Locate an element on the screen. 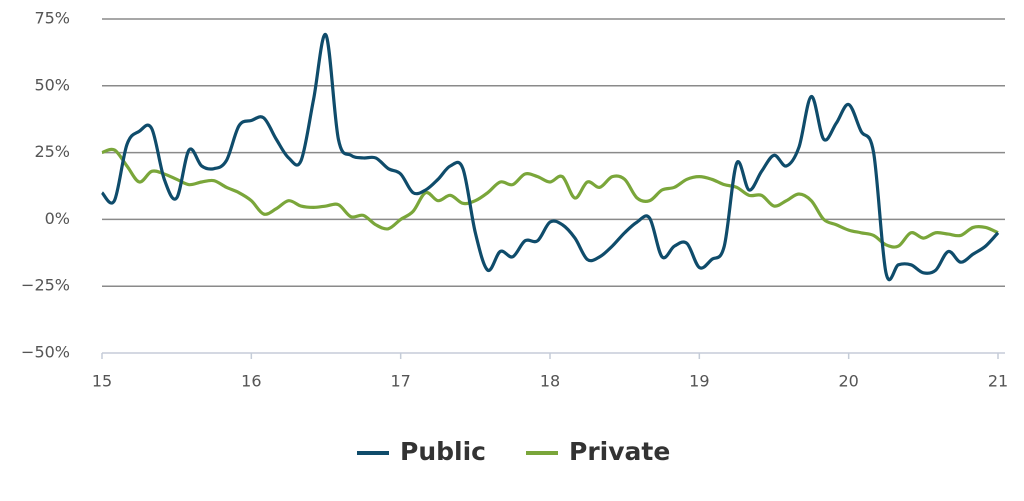 The width and height of the screenshot is (1024, 501). legend-label: Private is located at coordinates (619, 451).